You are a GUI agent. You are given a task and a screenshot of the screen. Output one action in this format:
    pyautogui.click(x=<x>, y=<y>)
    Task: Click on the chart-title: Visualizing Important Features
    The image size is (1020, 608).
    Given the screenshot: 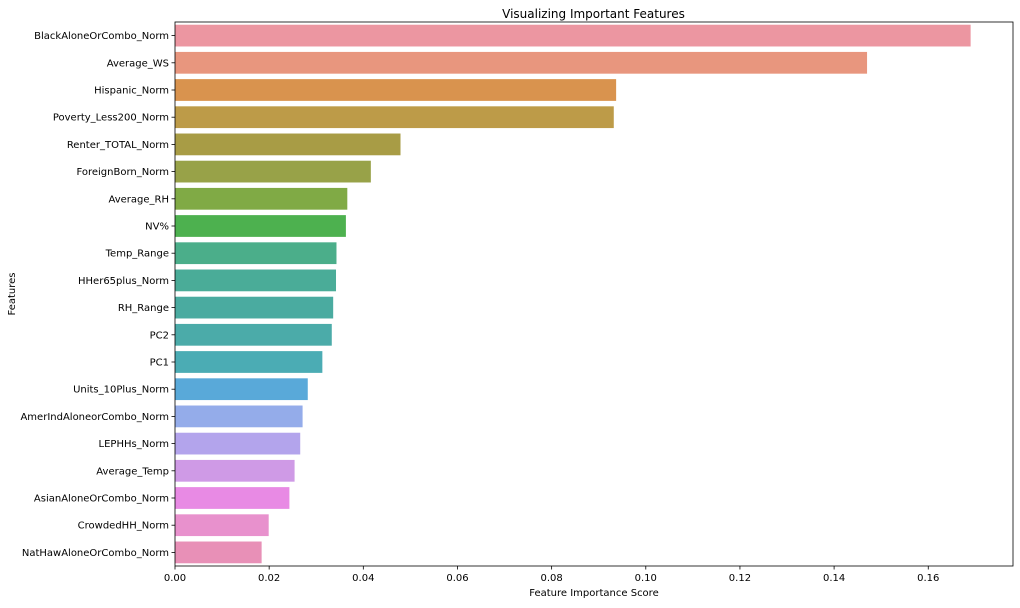 What is the action you would take?
    pyautogui.click(x=593, y=14)
    